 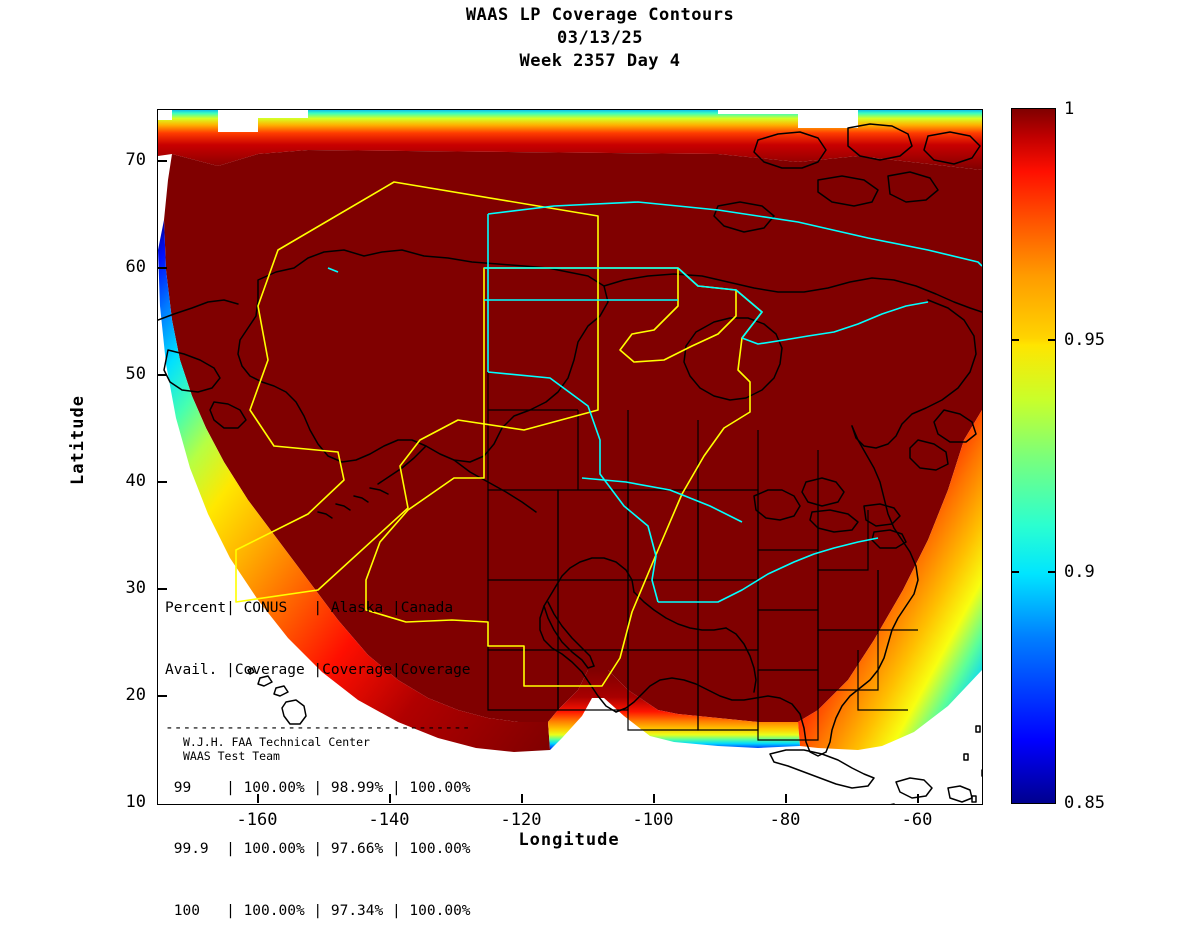 What do you see at coordinates (569, 840) in the screenshot?
I see `x-axis-title: Longitude` at bounding box center [569, 840].